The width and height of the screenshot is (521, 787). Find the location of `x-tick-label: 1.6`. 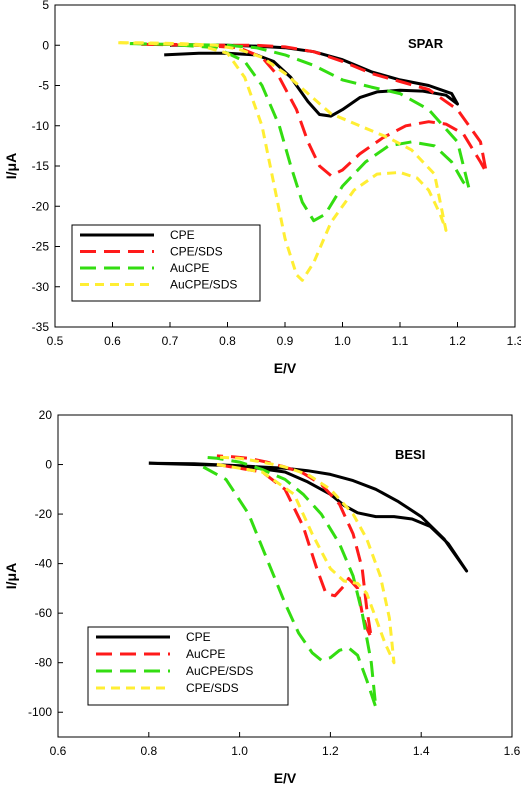

x-tick-label: 1.6 is located at coordinates (512, 751).